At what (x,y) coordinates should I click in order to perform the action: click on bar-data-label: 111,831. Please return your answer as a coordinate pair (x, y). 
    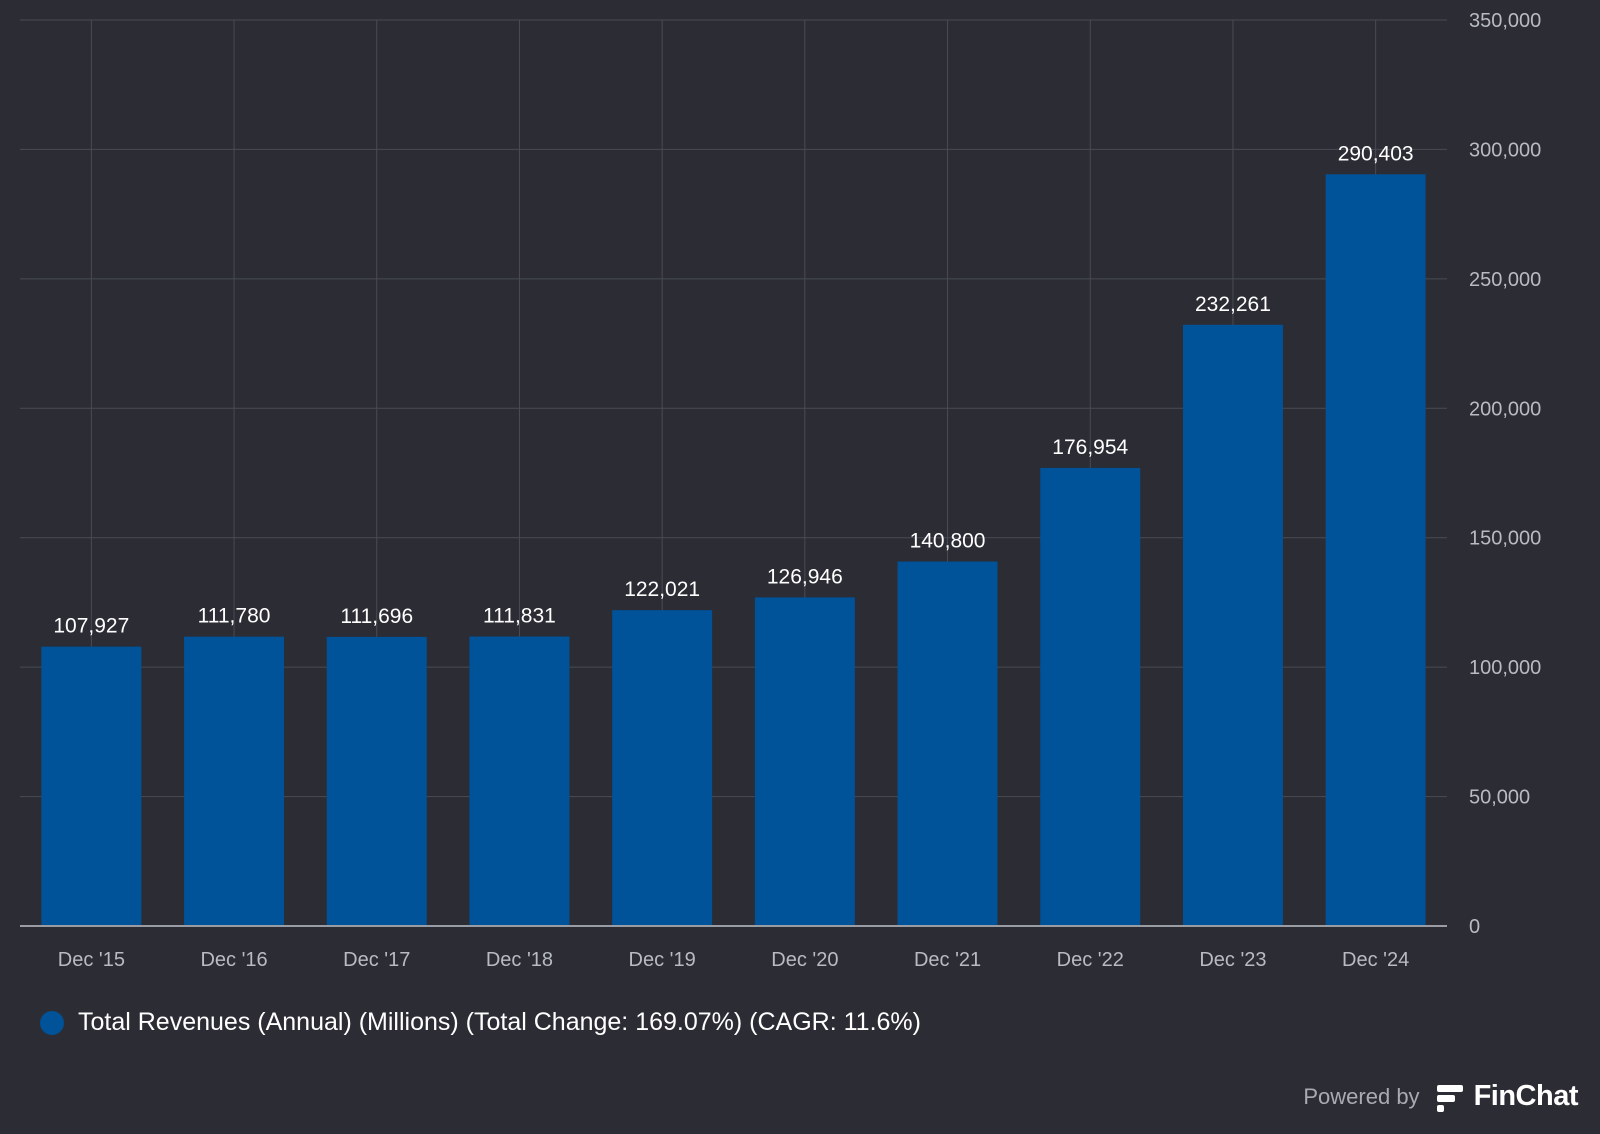
    Looking at the image, I should click on (519, 616).